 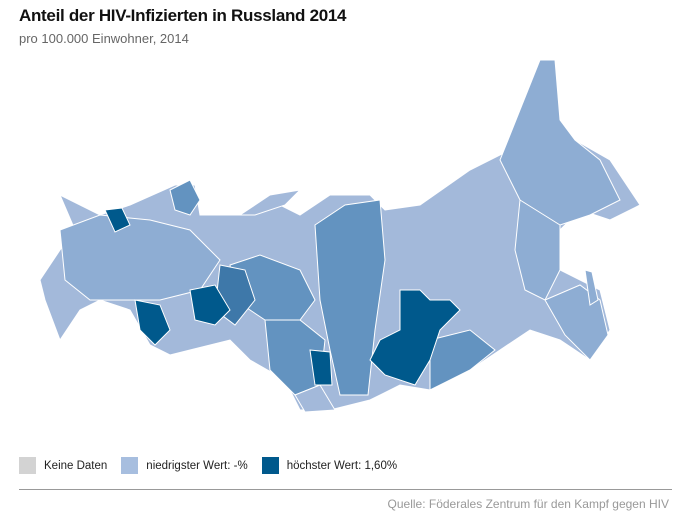 What do you see at coordinates (342, 465) in the screenshot?
I see `legend-label: höchster Wert: 1,60%` at bounding box center [342, 465].